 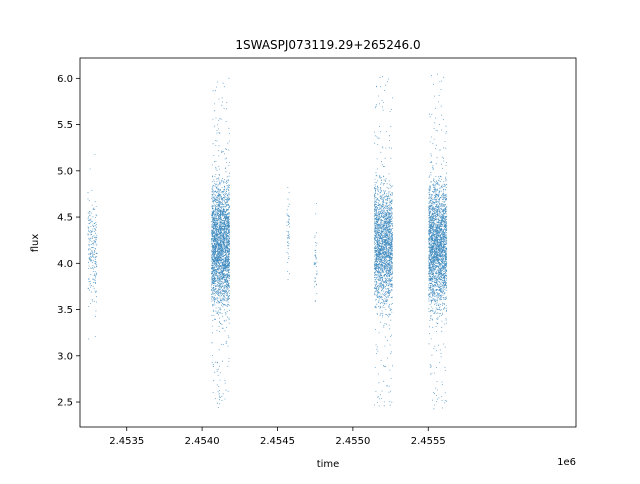 What do you see at coordinates (65, 125) in the screenshot?
I see `y-tick-label: 5.5` at bounding box center [65, 125].